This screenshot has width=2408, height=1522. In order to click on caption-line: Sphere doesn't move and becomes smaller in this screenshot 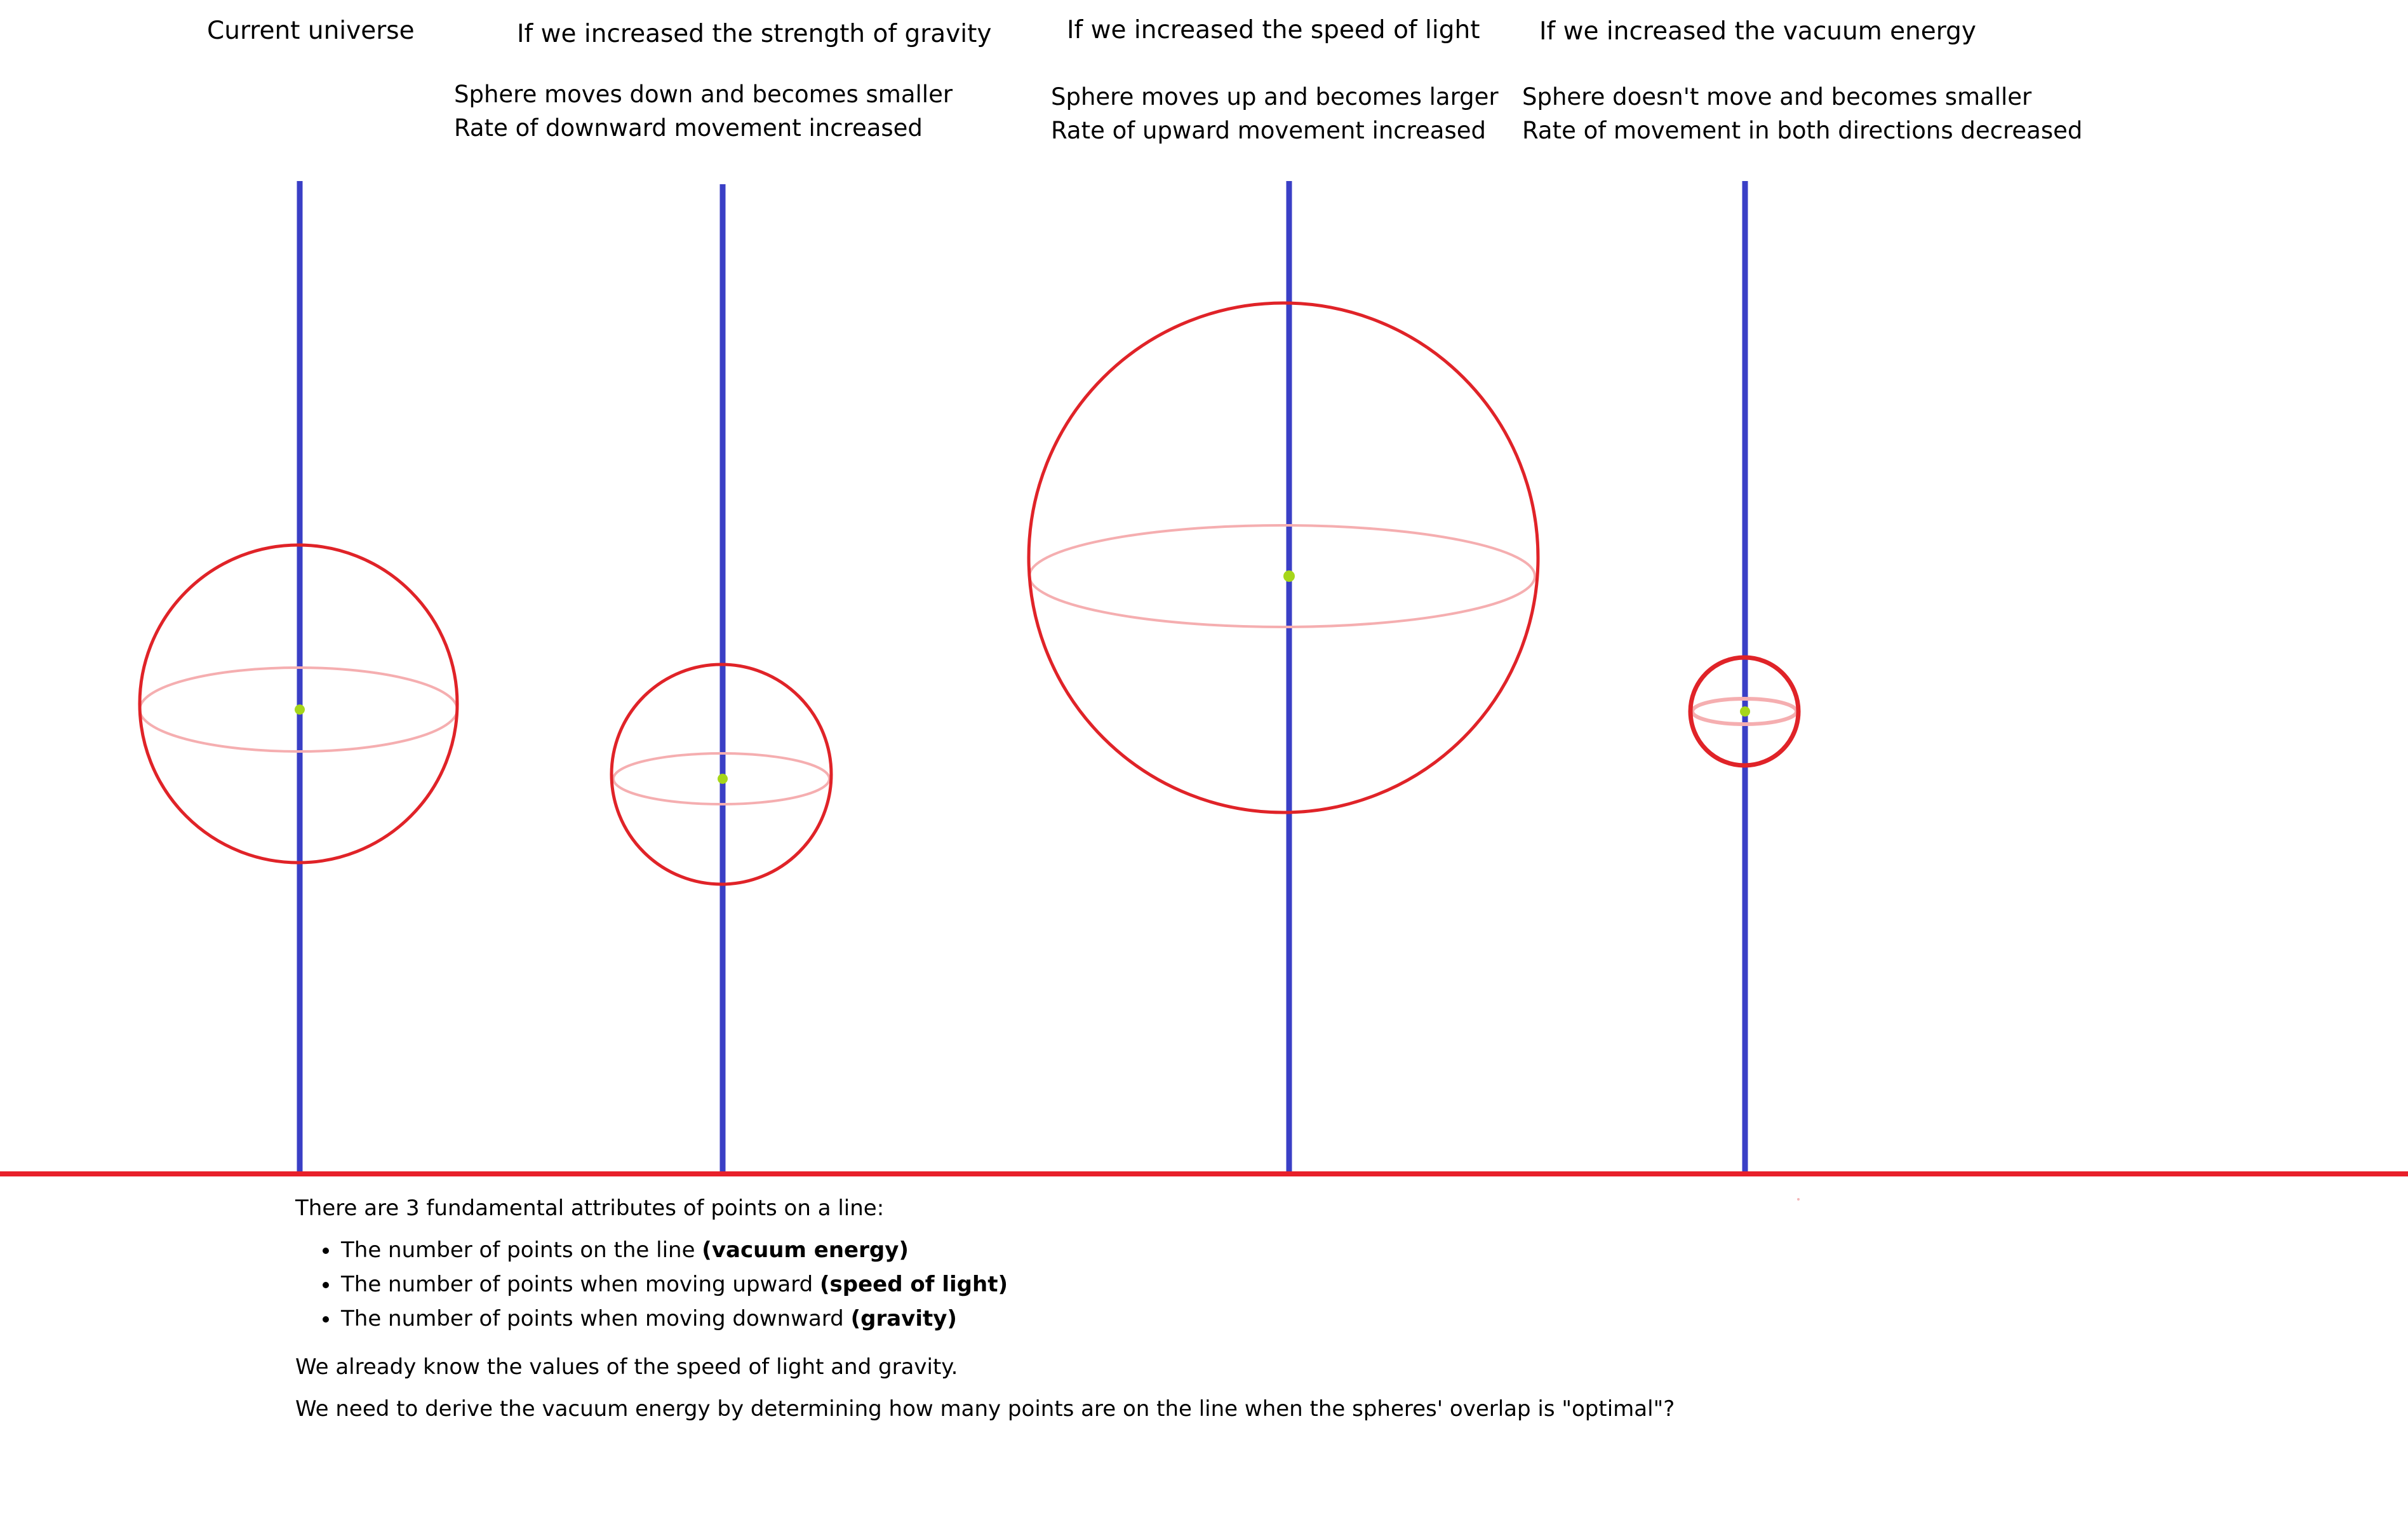, I will do `click(1777, 97)`.